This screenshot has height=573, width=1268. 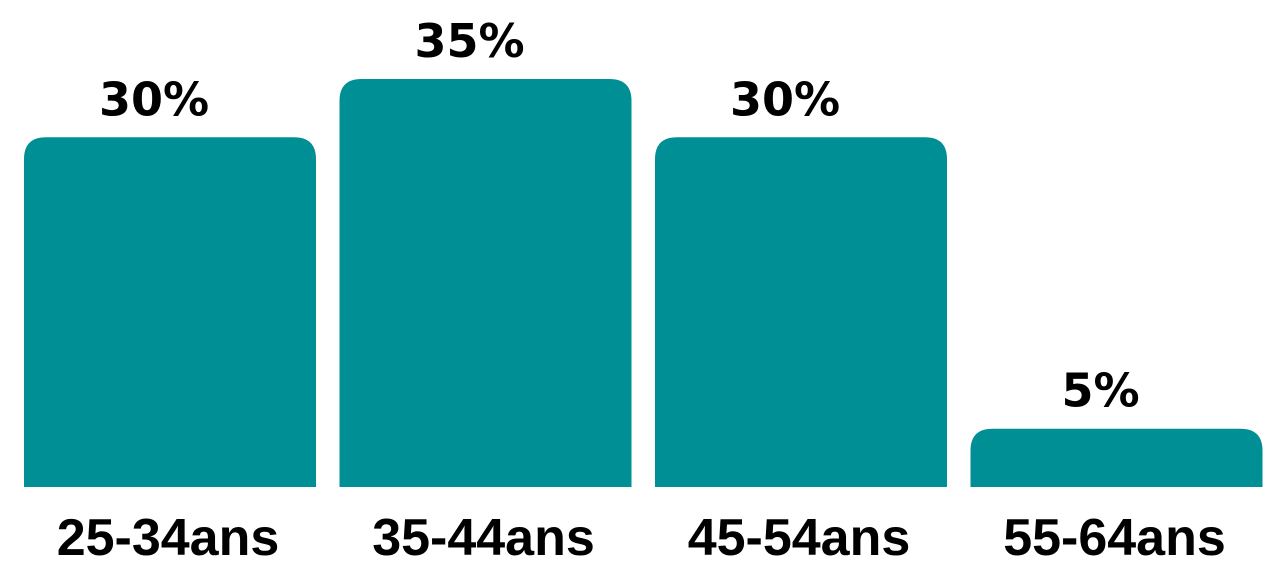 What do you see at coordinates (799, 538) in the screenshot?
I see `category-label: 45-54ans` at bounding box center [799, 538].